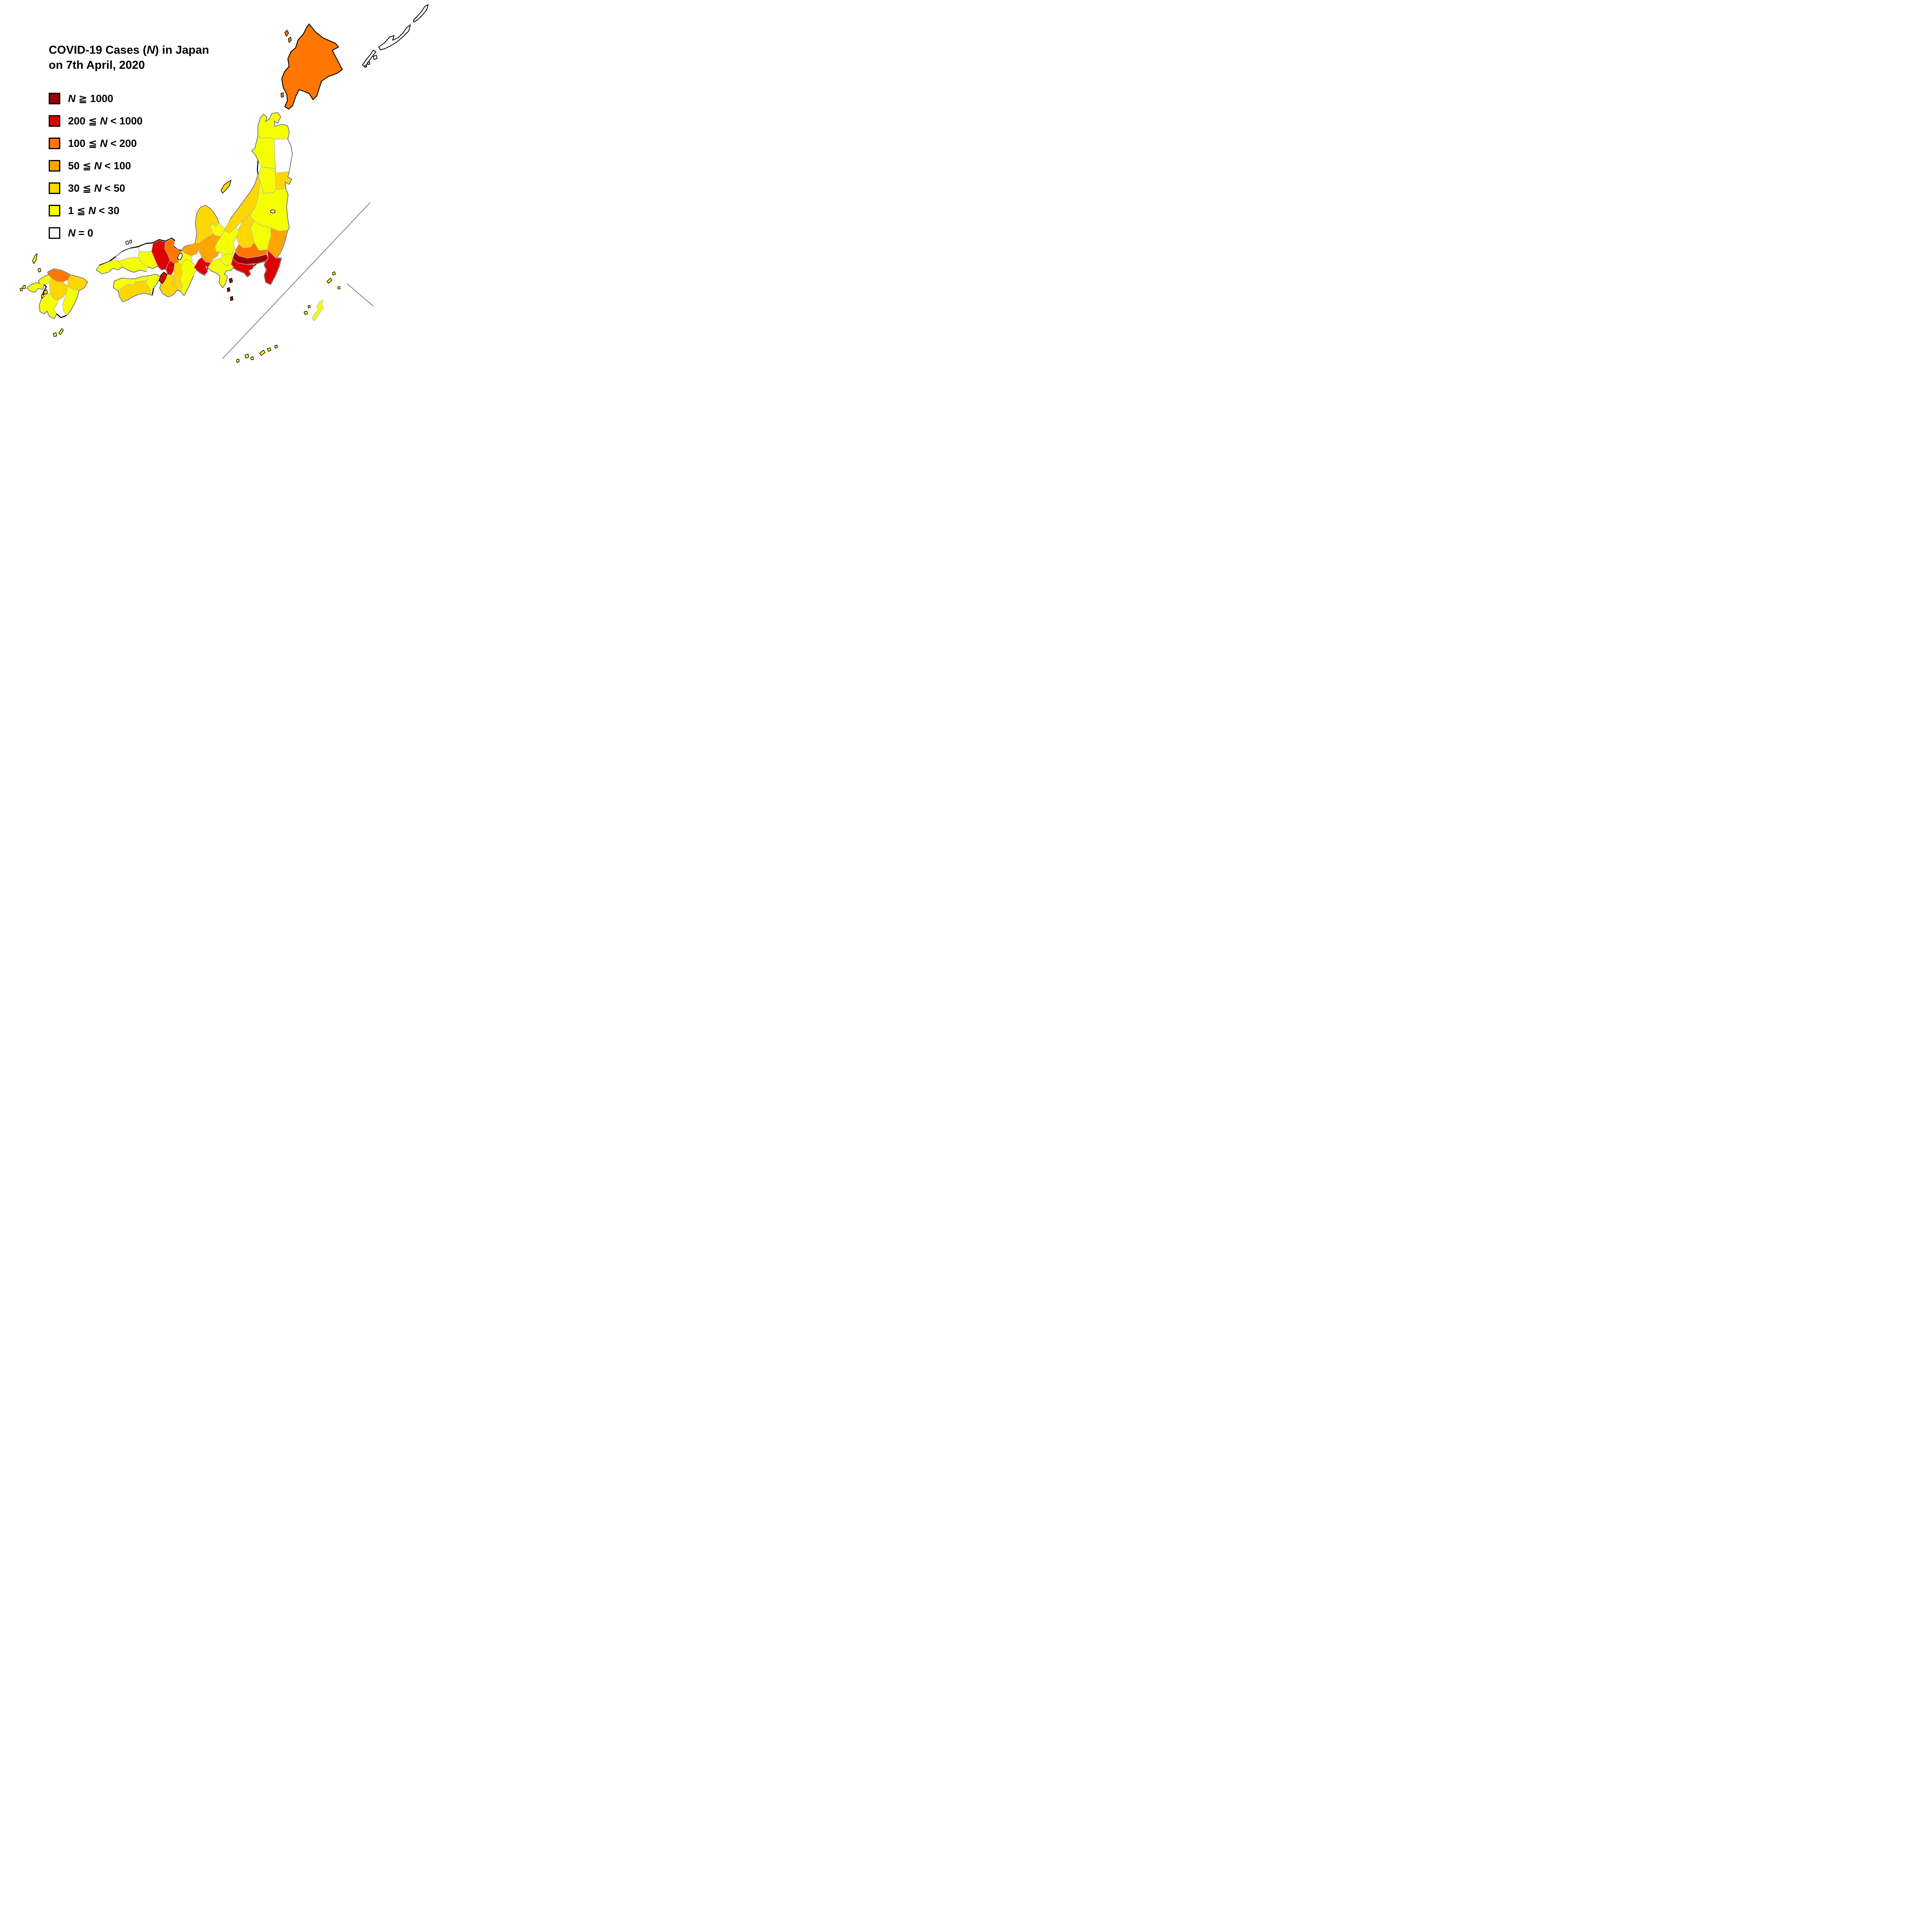 This screenshot has height=1923, width=1932. I want to click on prefecture-ibaraki, so click(277, 243).